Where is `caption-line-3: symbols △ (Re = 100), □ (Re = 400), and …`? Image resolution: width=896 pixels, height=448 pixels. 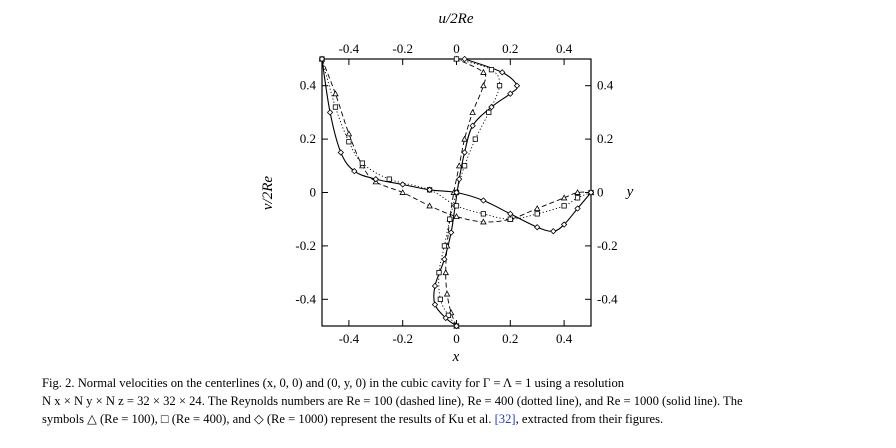
caption-line-3: symbols △ (Re = 100), □ (Re = 400), and … is located at coordinates (448, 419).